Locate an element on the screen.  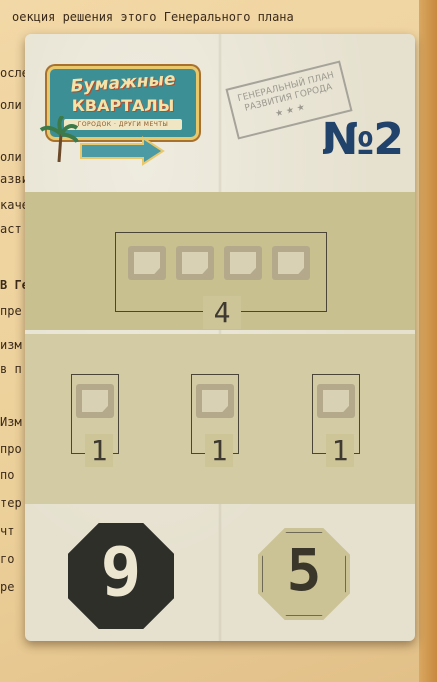
bg-text-line: го is located at coordinates (7, 559).